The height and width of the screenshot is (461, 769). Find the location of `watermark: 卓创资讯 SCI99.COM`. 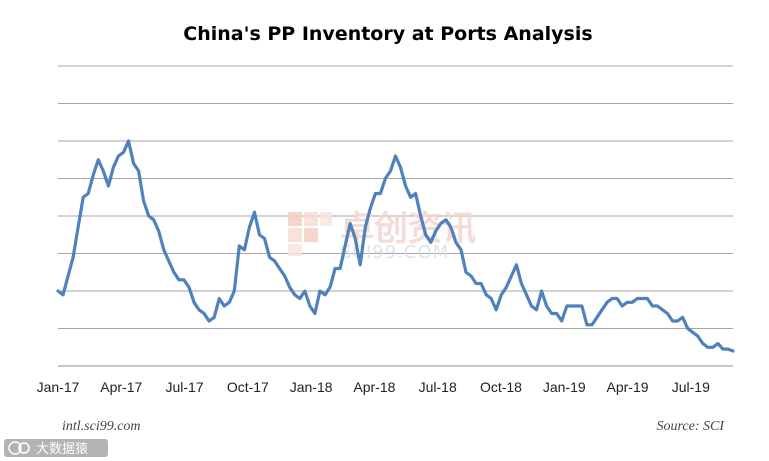

watermark: 卓创资讯 SCI99.COM is located at coordinates (382, 236).